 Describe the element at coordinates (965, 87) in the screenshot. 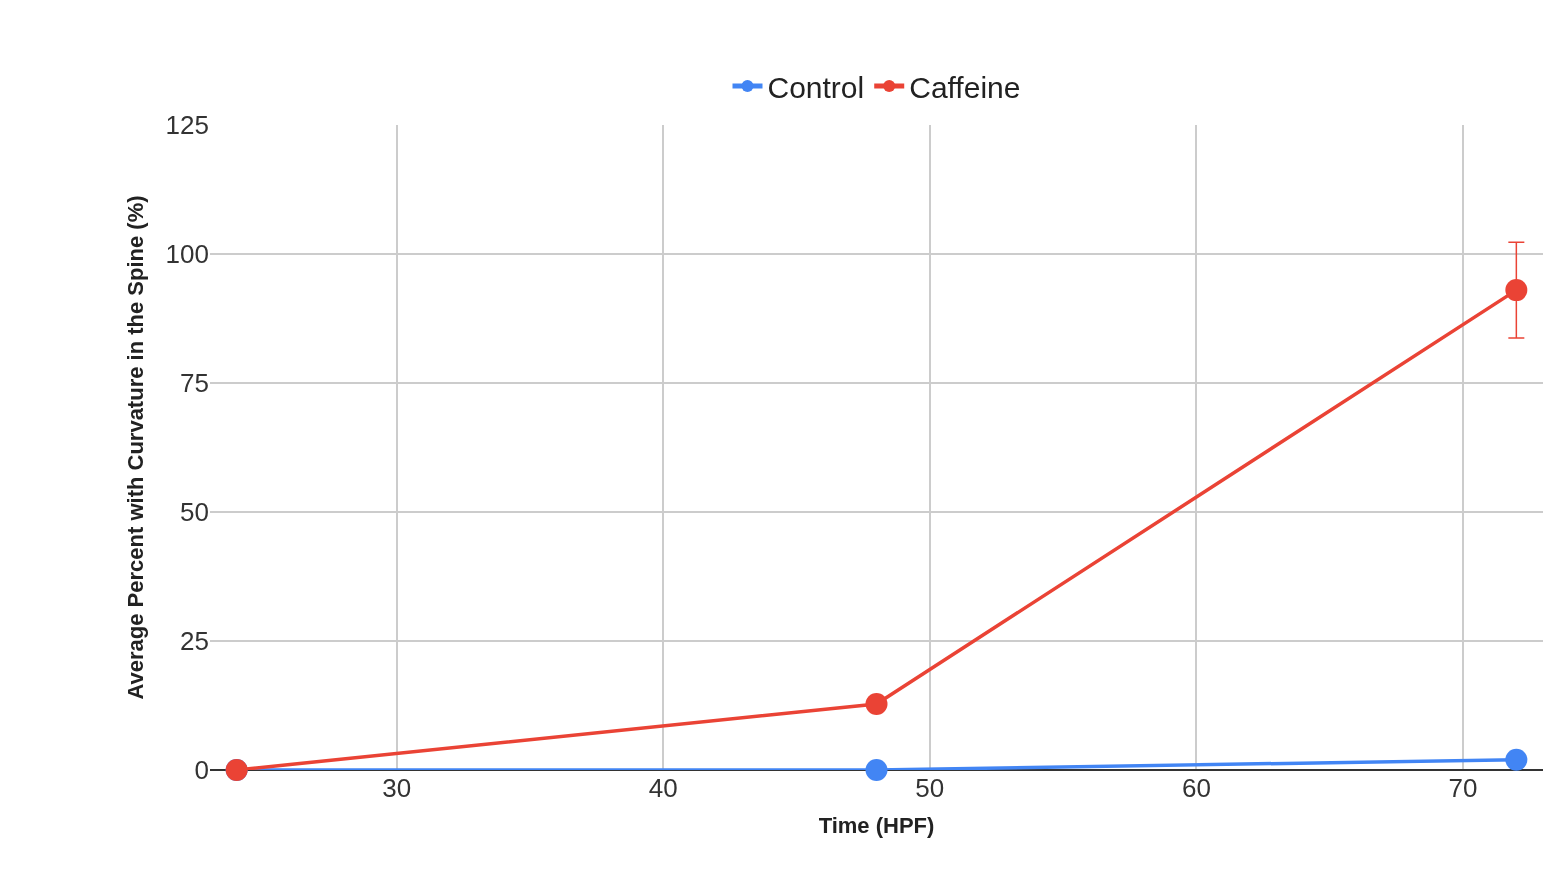

I see `legend-label: Caffeine` at that location.